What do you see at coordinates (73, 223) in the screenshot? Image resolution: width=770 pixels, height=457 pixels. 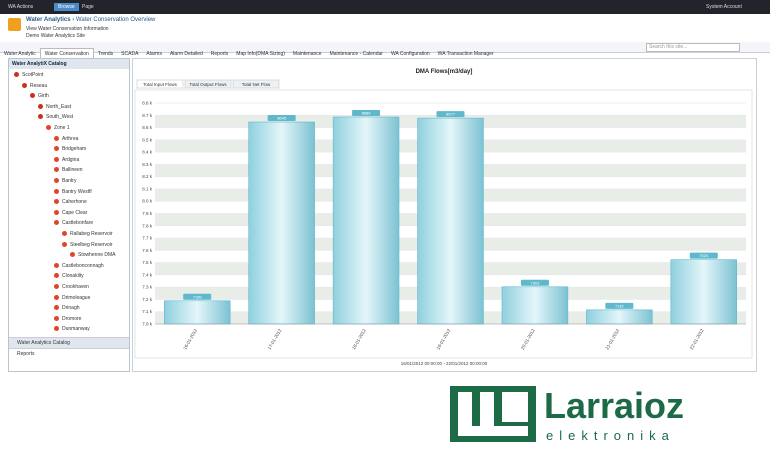 I see `tree-node: Castlebonfare` at bounding box center [73, 223].